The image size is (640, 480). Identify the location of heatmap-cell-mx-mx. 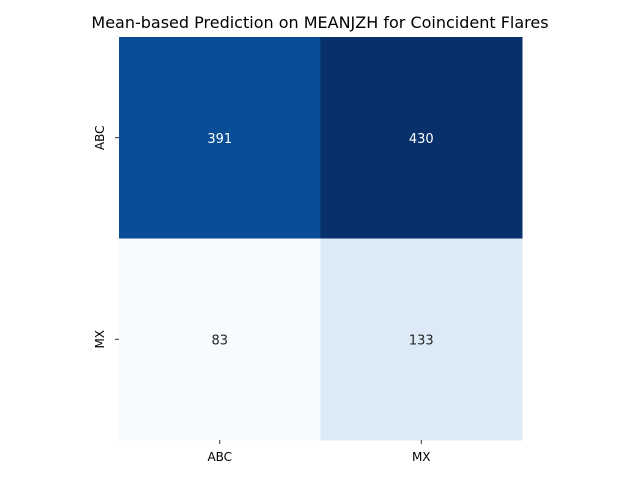
(421, 339).